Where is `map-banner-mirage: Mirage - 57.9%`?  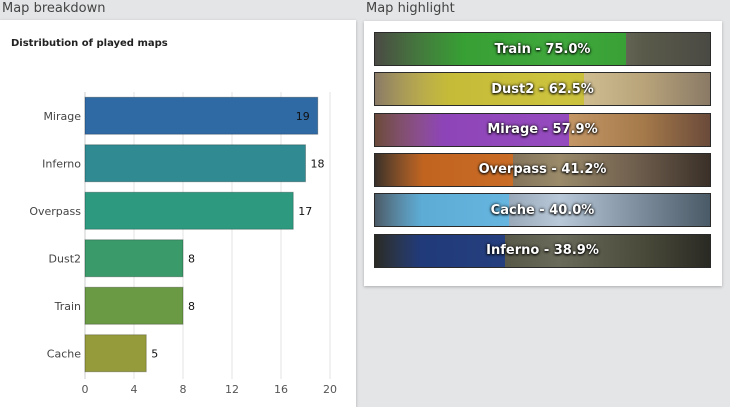 map-banner-mirage: Mirage - 57.9% is located at coordinates (542, 129).